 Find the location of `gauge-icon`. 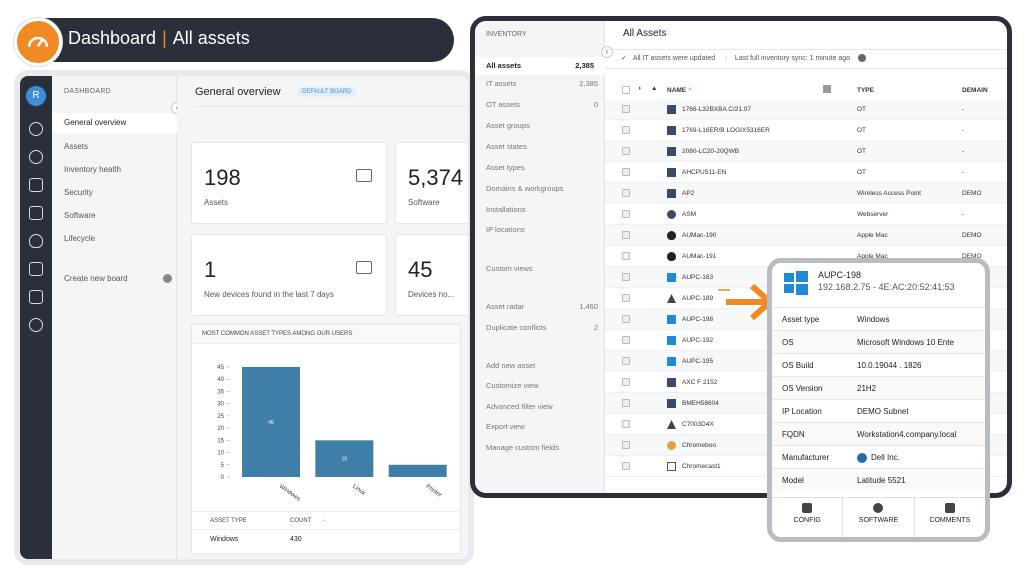

gauge-icon is located at coordinates (36, 129).